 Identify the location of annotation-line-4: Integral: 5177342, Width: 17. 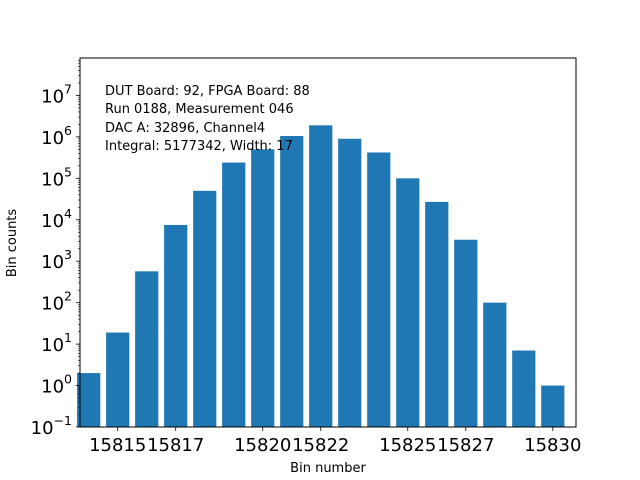
(199, 146).